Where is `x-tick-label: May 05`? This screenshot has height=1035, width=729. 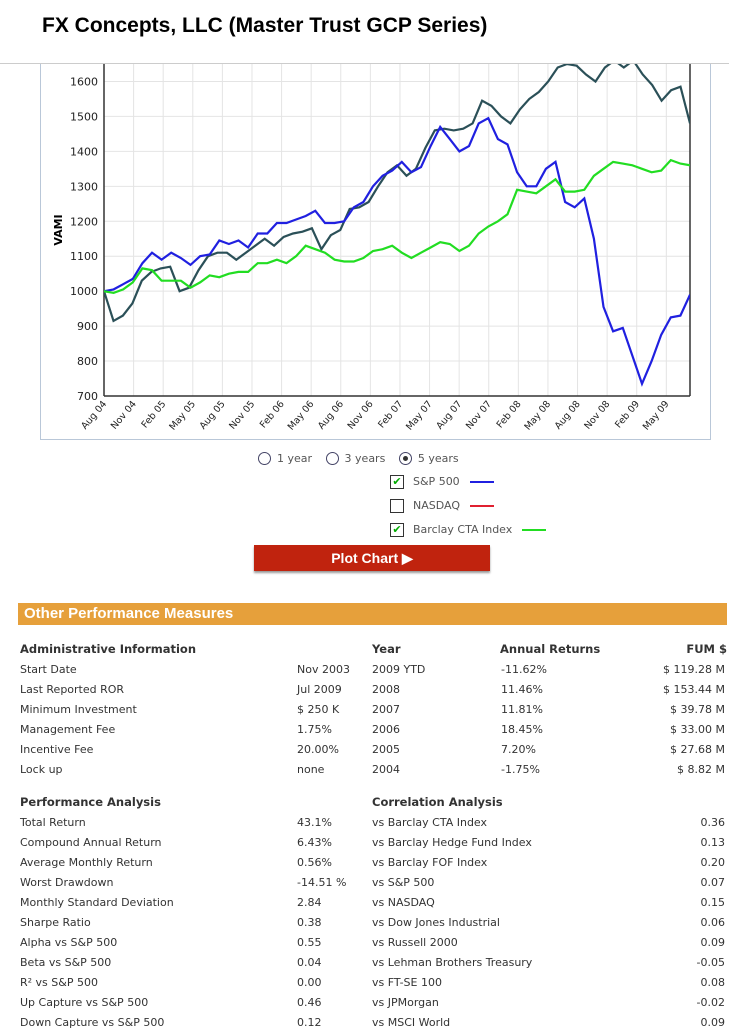
x-tick-label: May 05 is located at coordinates (182, 416).